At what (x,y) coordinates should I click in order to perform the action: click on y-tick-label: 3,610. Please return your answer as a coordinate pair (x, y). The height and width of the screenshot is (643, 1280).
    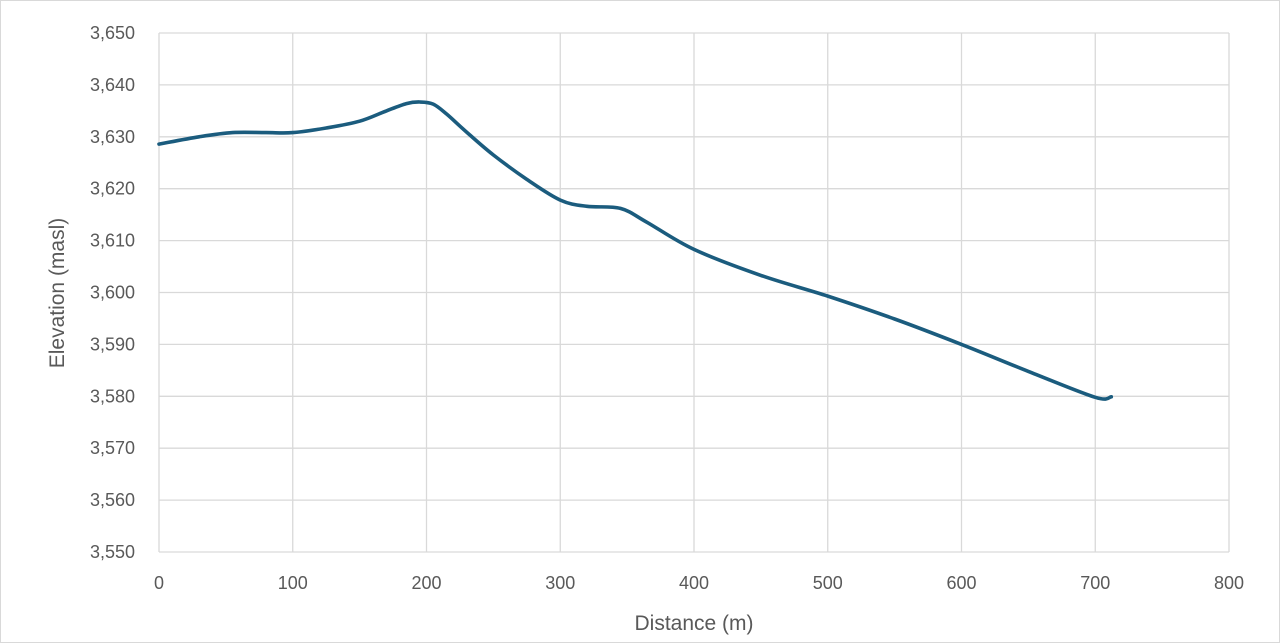
    Looking at the image, I should click on (112, 241).